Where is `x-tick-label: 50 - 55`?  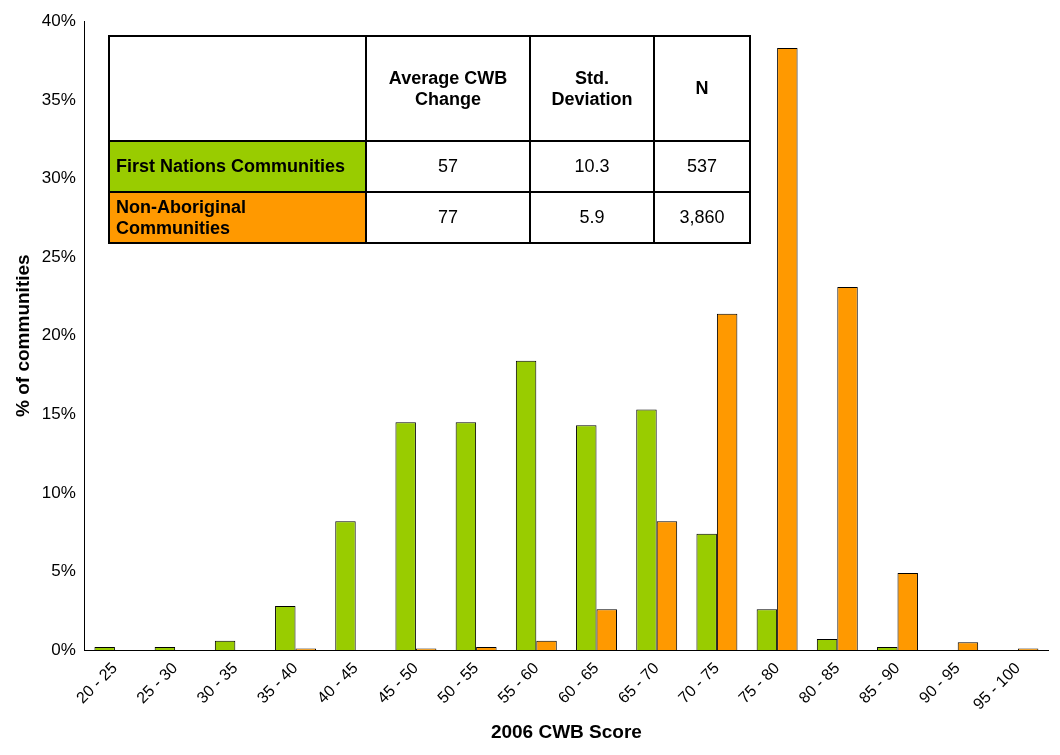 x-tick-label: 50 - 55 is located at coordinates (458, 683).